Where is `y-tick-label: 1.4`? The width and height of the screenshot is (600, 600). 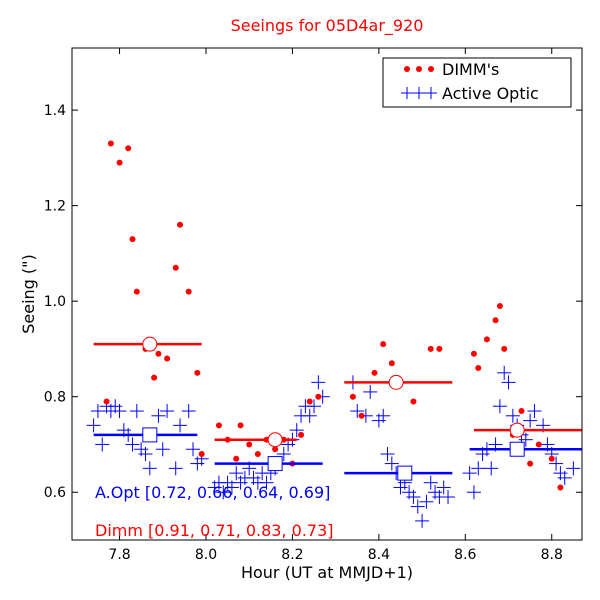
y-tick-label: 1.4 is located at coordinates (55, 111).